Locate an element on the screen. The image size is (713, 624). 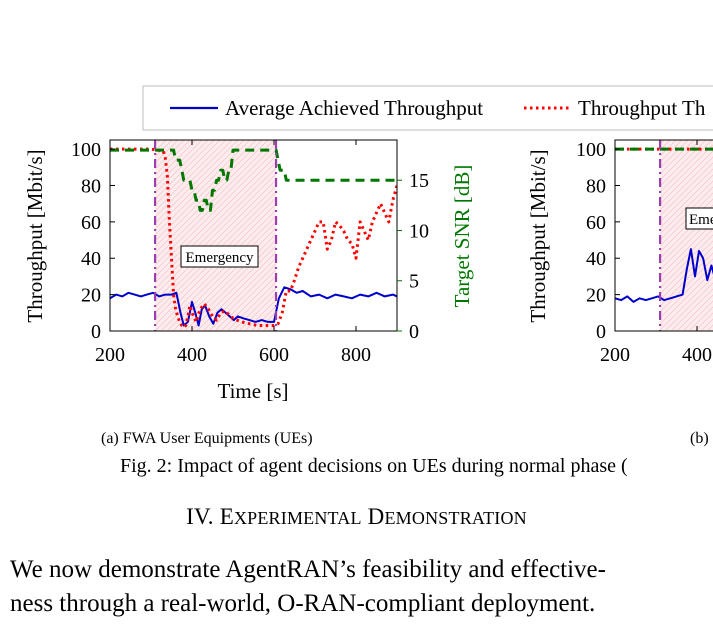
plot-frame is located at coordinates (253, 235).